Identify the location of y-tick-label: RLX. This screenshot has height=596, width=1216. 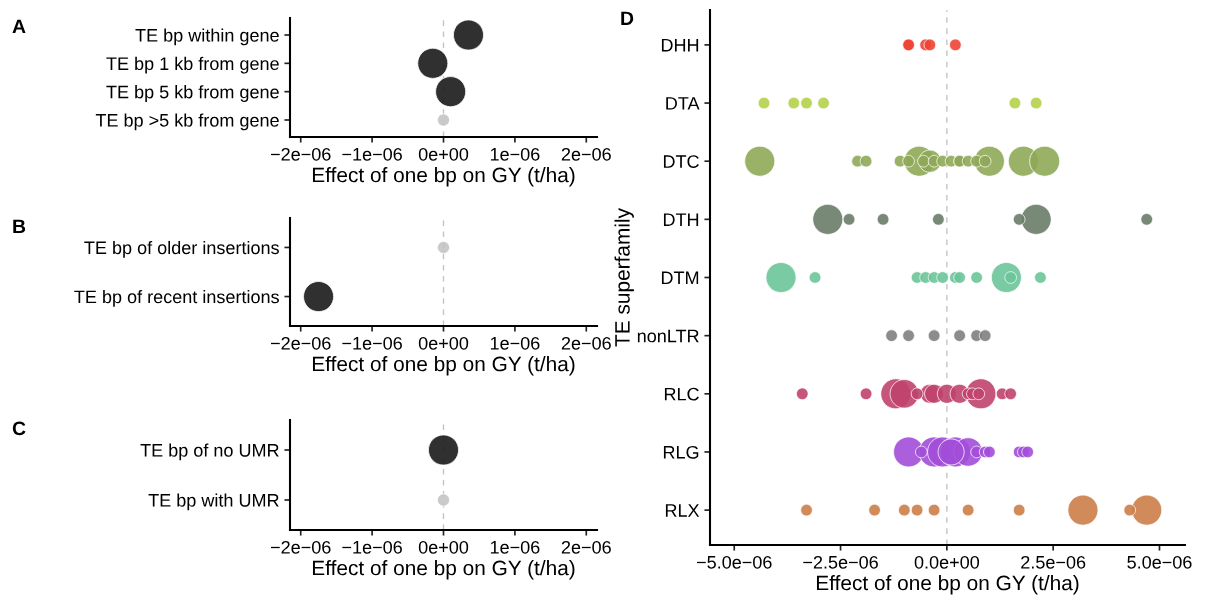
(682, 510).